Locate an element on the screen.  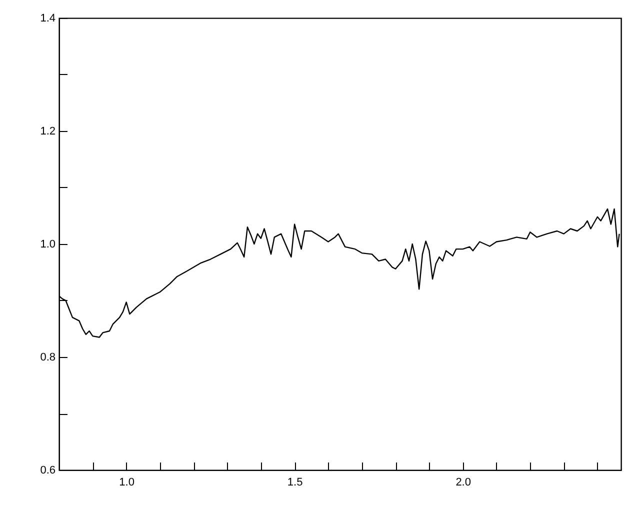
y-tick-label: 1.0 is located at coordinates (48, 244).